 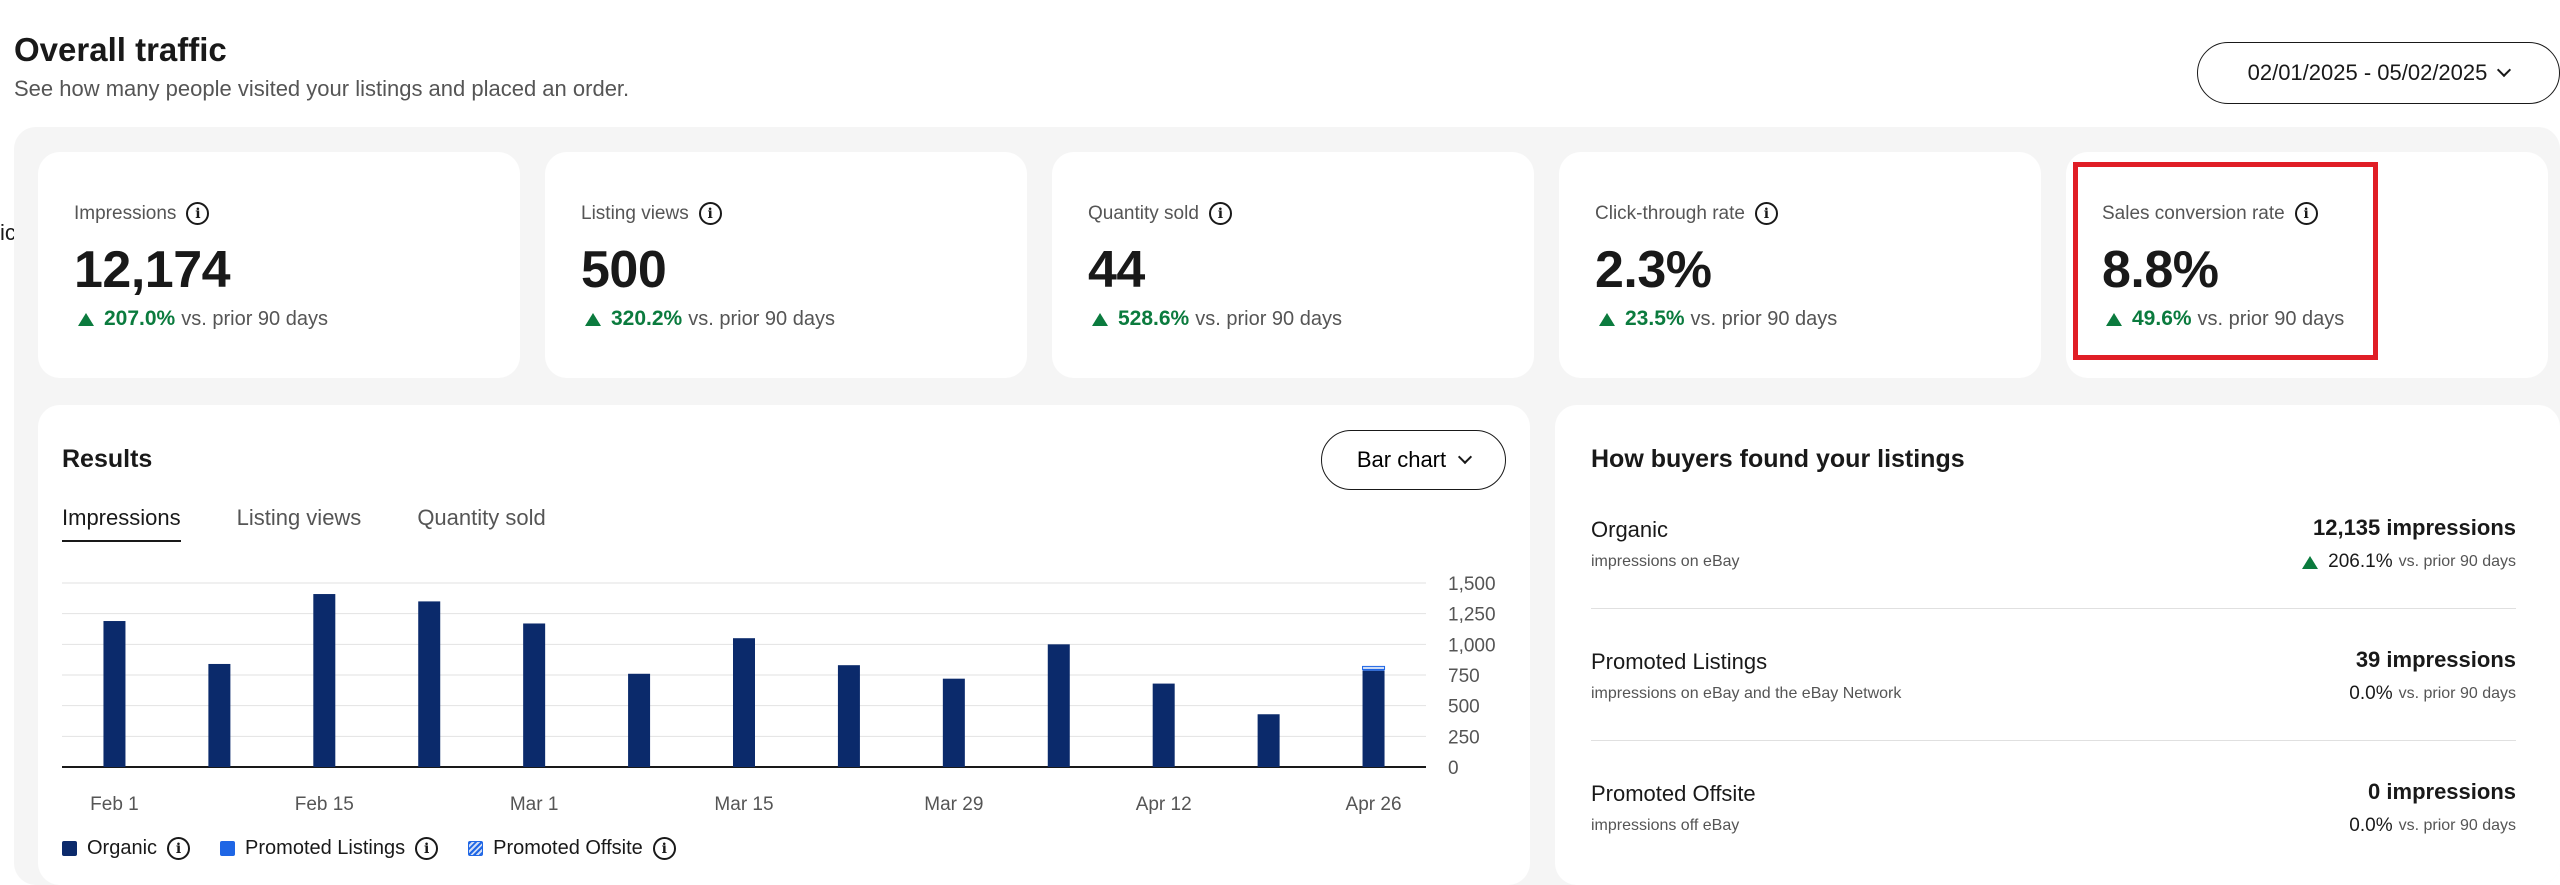 I want to click on y-tick-label: 500, so click(x=1464, y=707).